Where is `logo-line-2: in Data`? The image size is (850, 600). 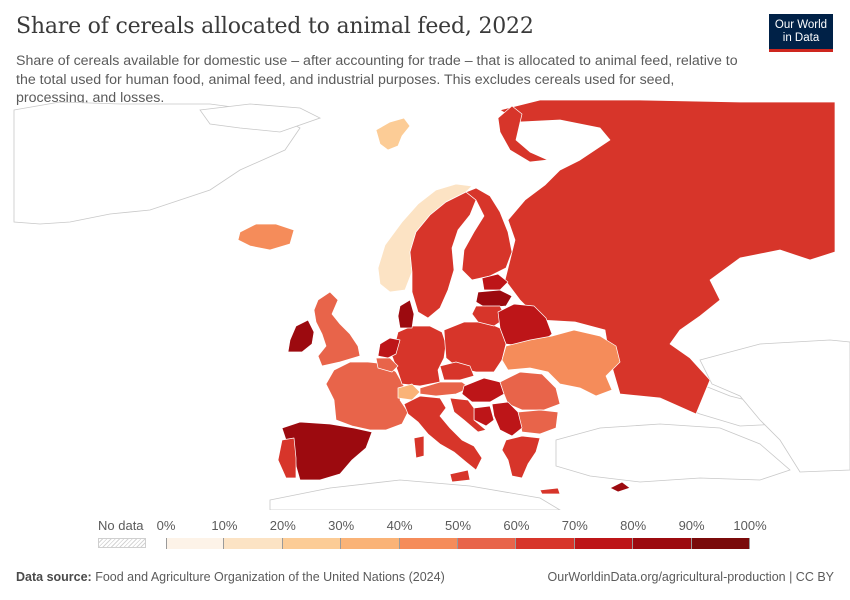 logo-line-2: in Data is located at coordinates (801, 37).